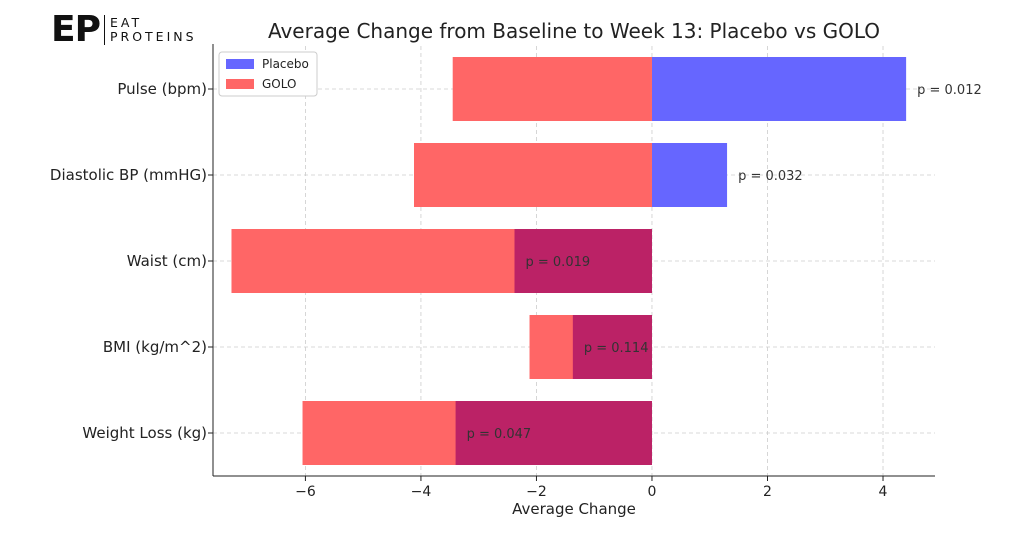 This screenshot has height=536, width=1024. I want to click on logo-text-line1: EAT, so click(126, 22).